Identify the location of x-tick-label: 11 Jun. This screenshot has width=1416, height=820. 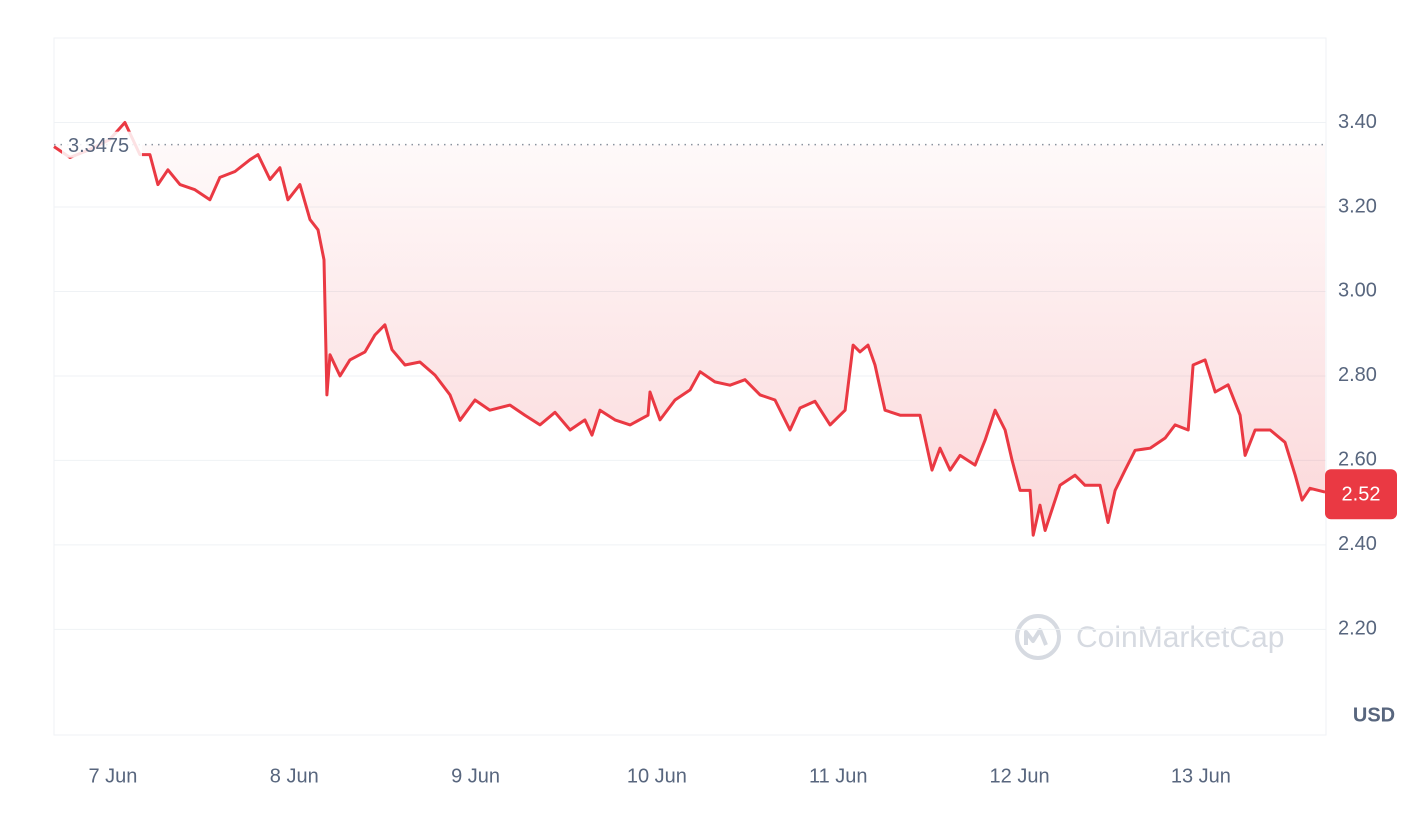
(838, 776).